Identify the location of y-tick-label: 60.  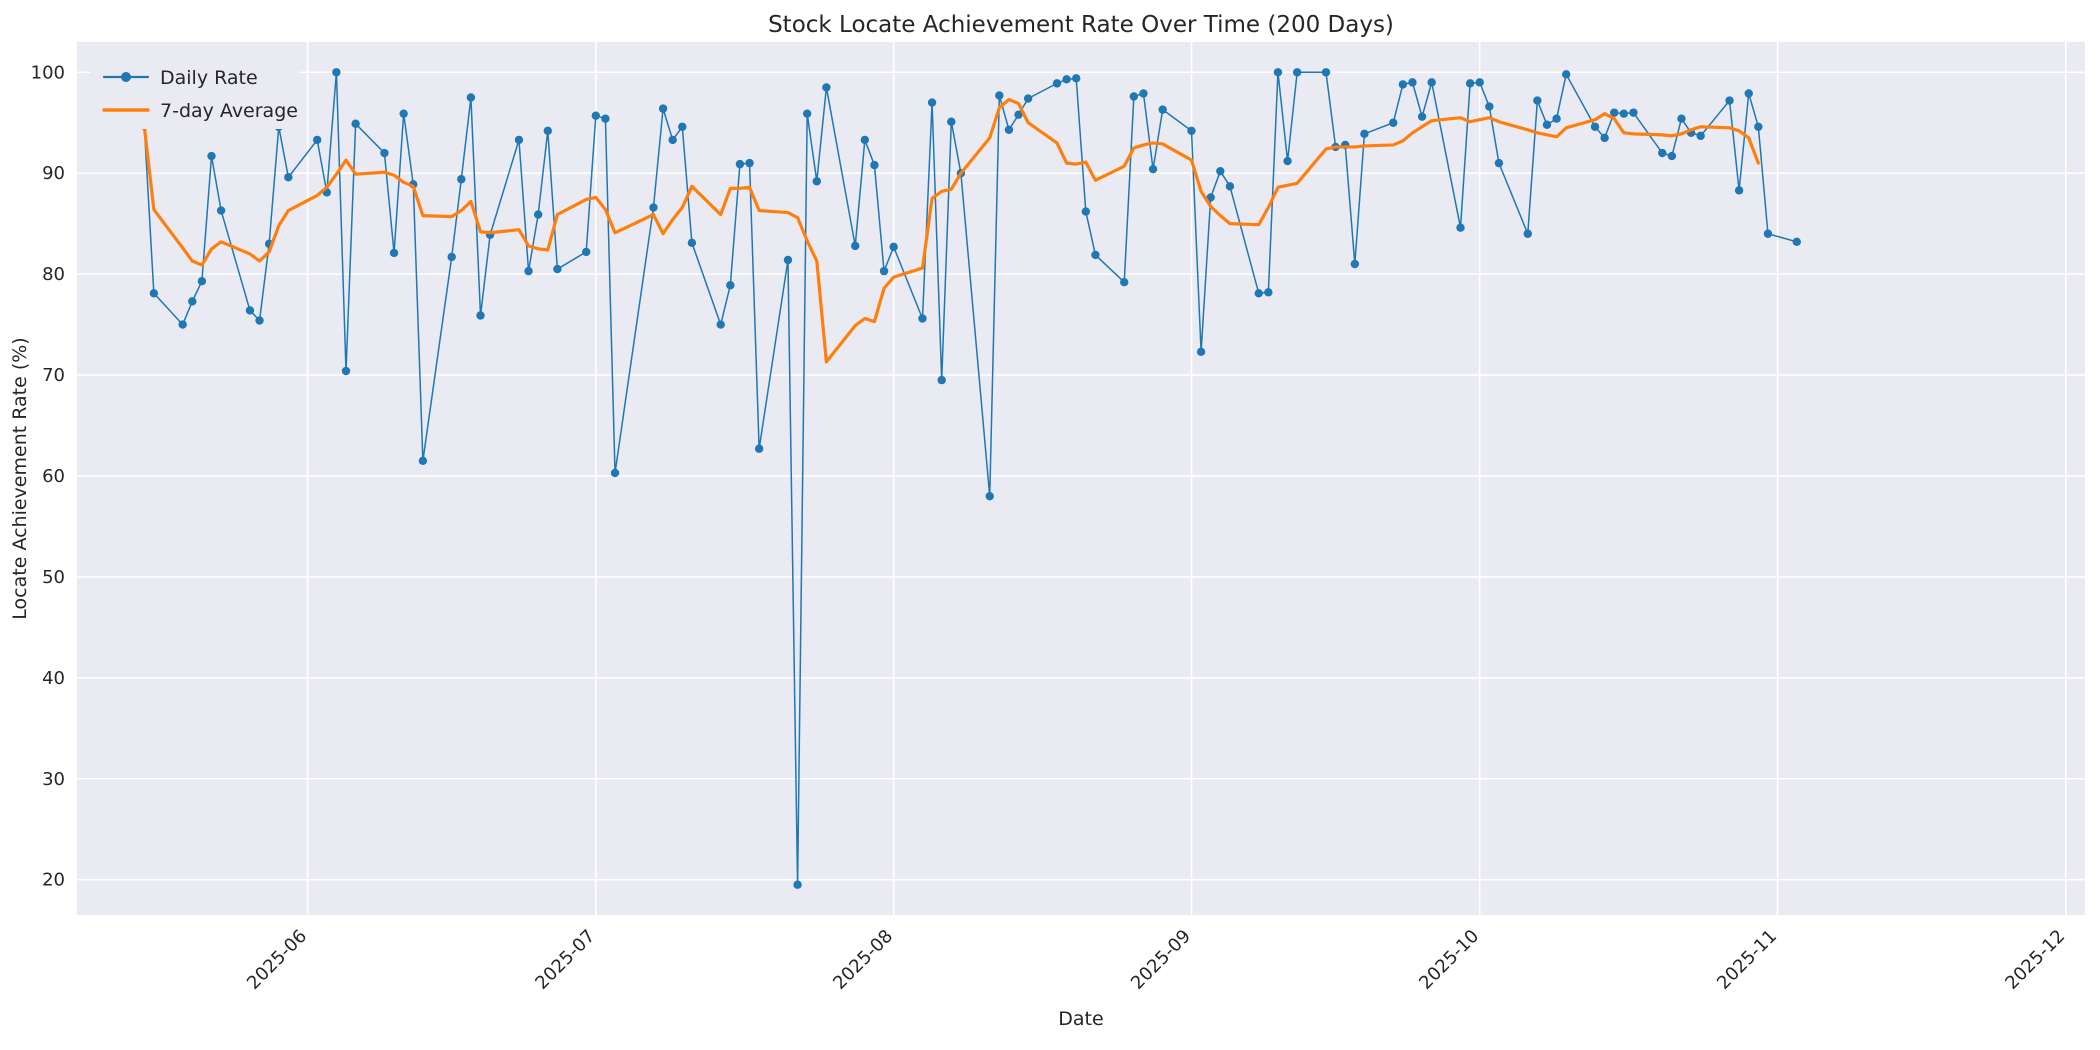
(53, 476).